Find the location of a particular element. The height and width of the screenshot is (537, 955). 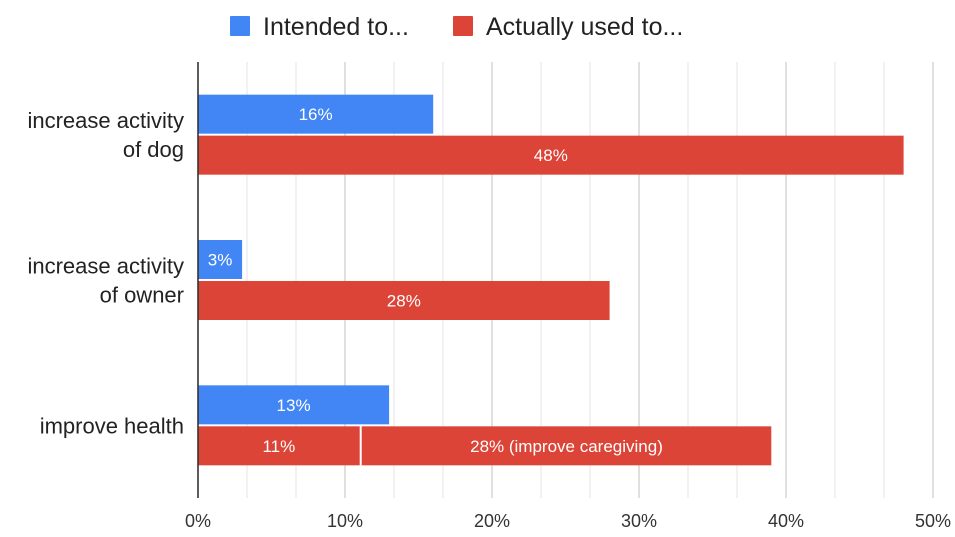

category-label-line: of owner is located at coordinates (142, 295).